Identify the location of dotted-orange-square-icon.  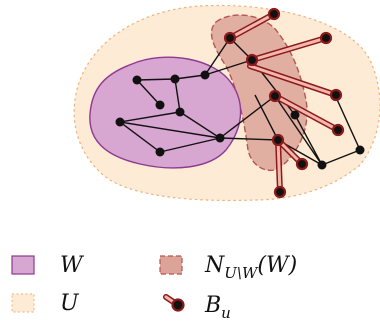
(23, 303).